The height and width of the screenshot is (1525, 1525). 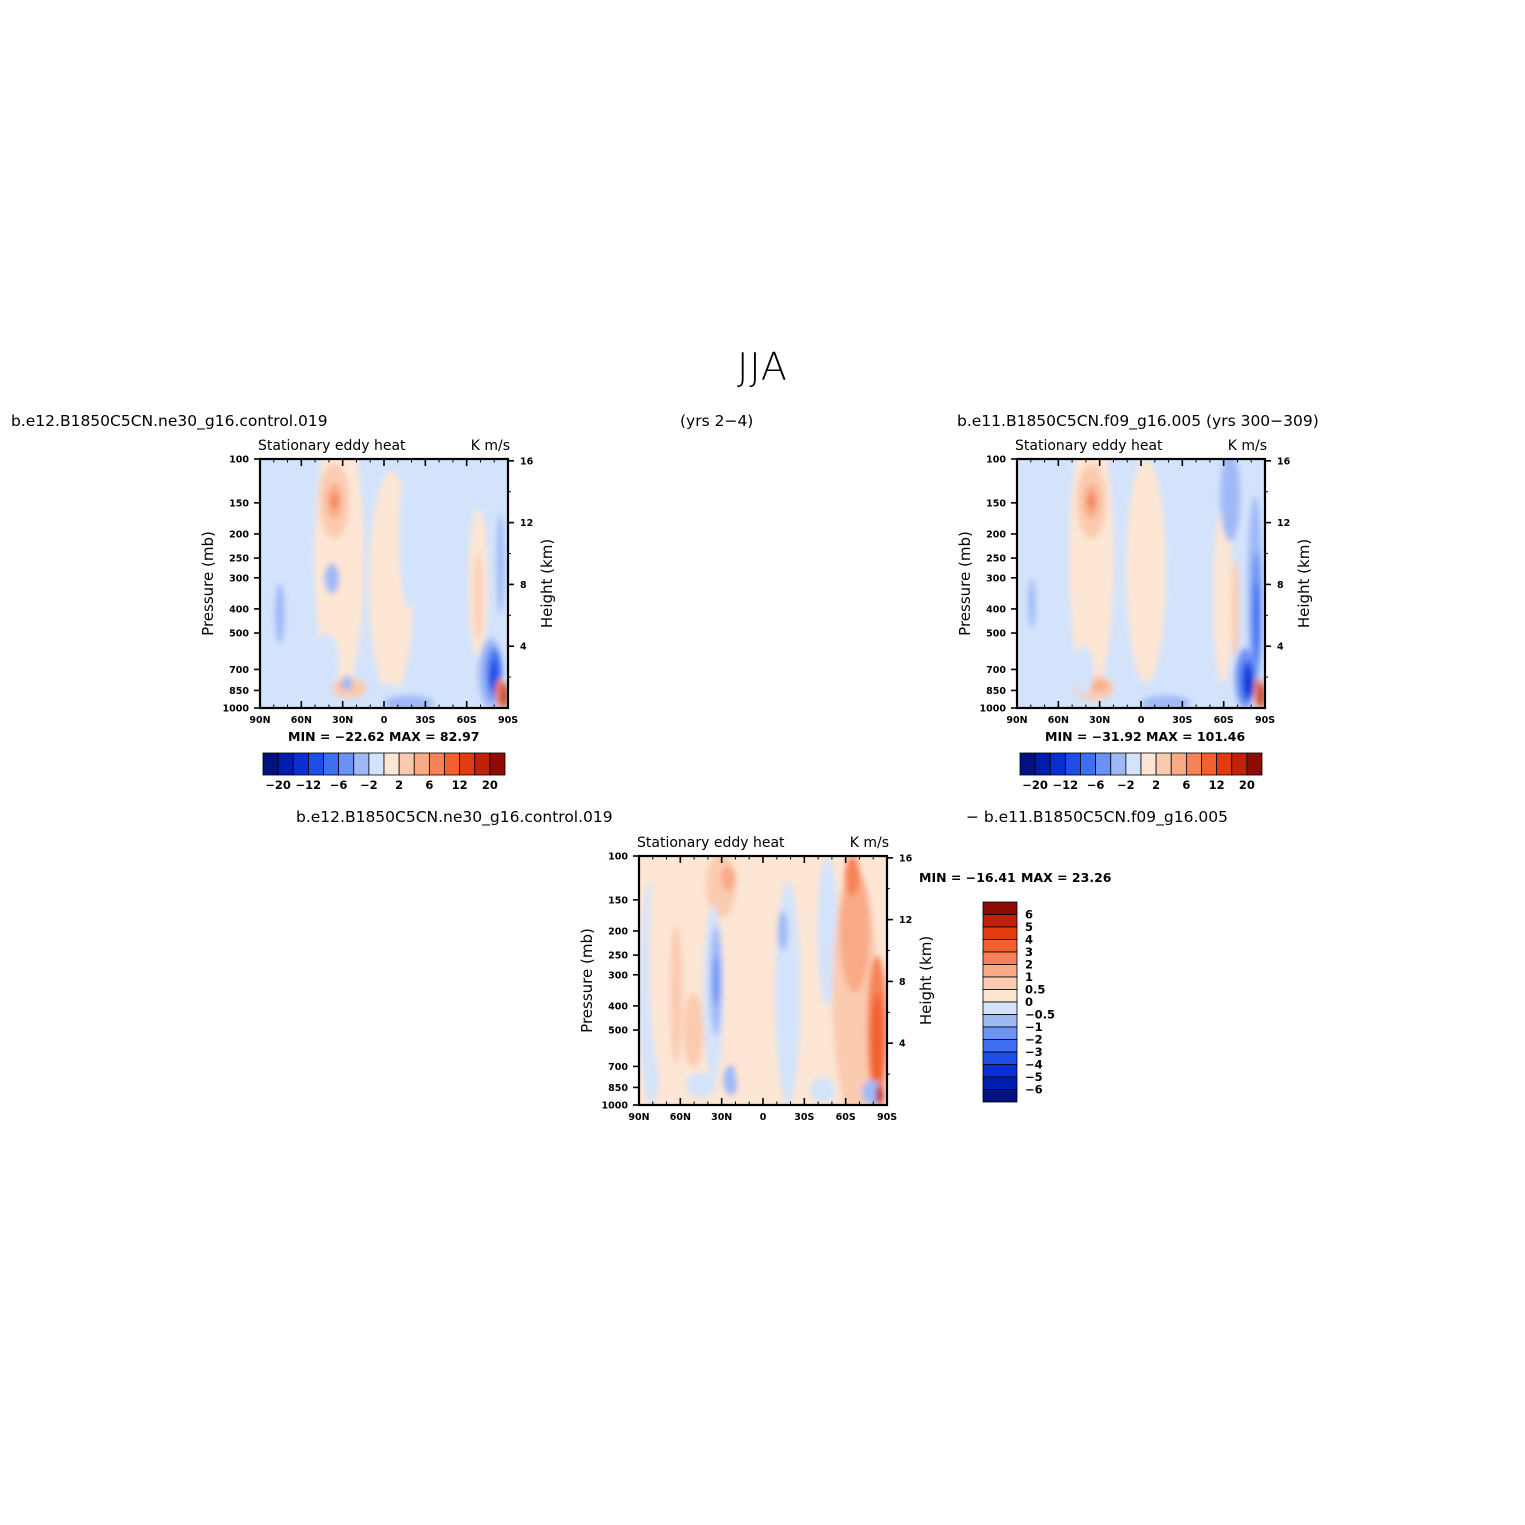 What do you see at coordinates (1182, 720) in the screenshot?
I see `x-tick-label: 30S` at bounding box center [1182, 720].